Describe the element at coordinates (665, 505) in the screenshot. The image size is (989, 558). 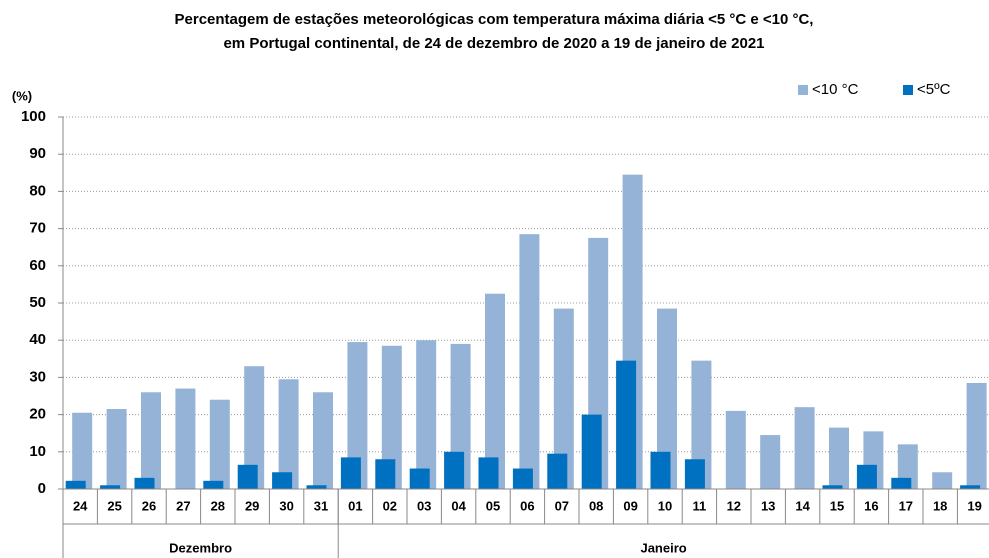
I see `x-tick-label: 10` at that location.